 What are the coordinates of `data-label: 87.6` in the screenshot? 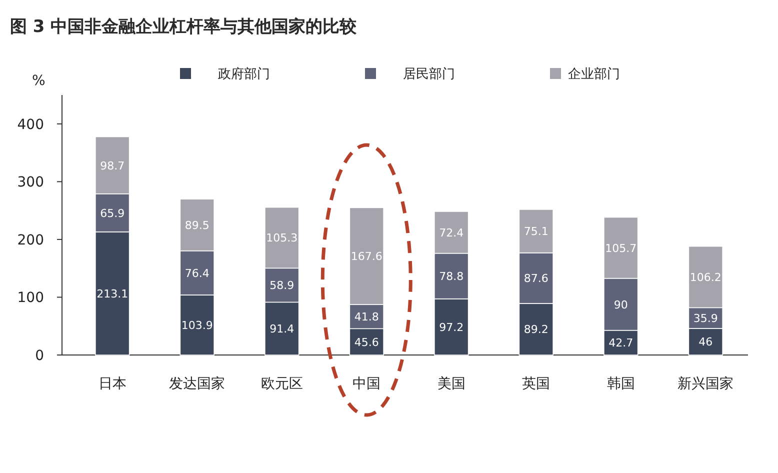 It's located at (536, 279).